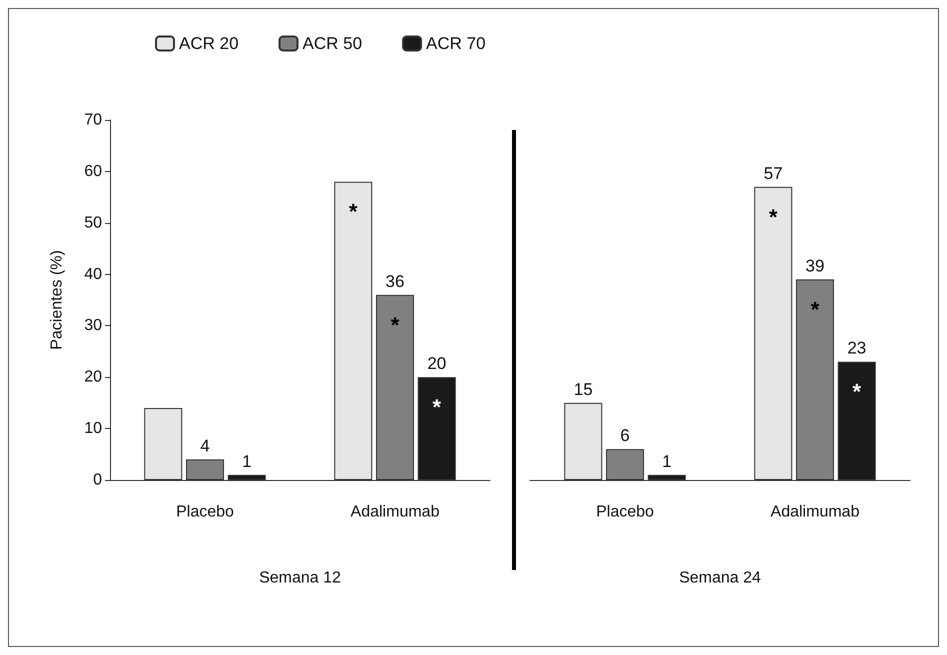 The height and width of the screenshot is (655, 947). What do you see at coordinates (93, 223) in the screenshot?
I see `y-tick-label: 50` at bounding box center [93, 223].